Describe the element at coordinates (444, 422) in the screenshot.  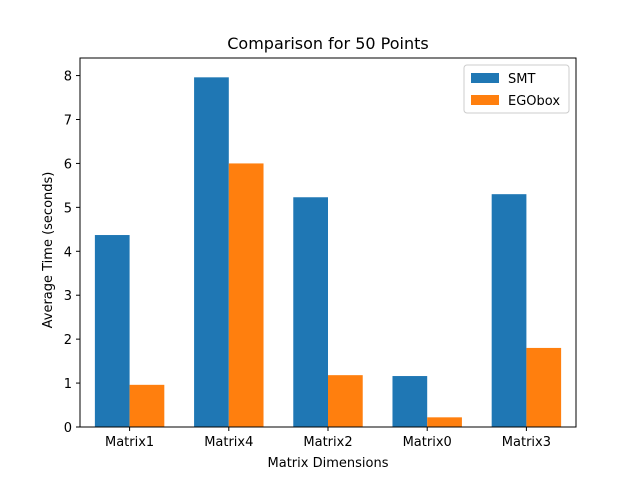
I see `bar-egobox-matrix0` at that location.